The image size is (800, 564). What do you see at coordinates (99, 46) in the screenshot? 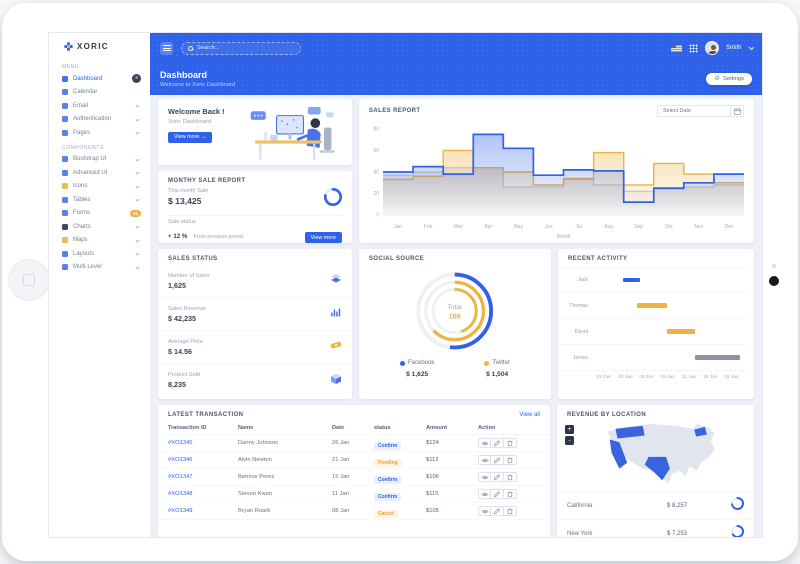
I see `brand-logo: XORIC` at bounding box center [99, 46].